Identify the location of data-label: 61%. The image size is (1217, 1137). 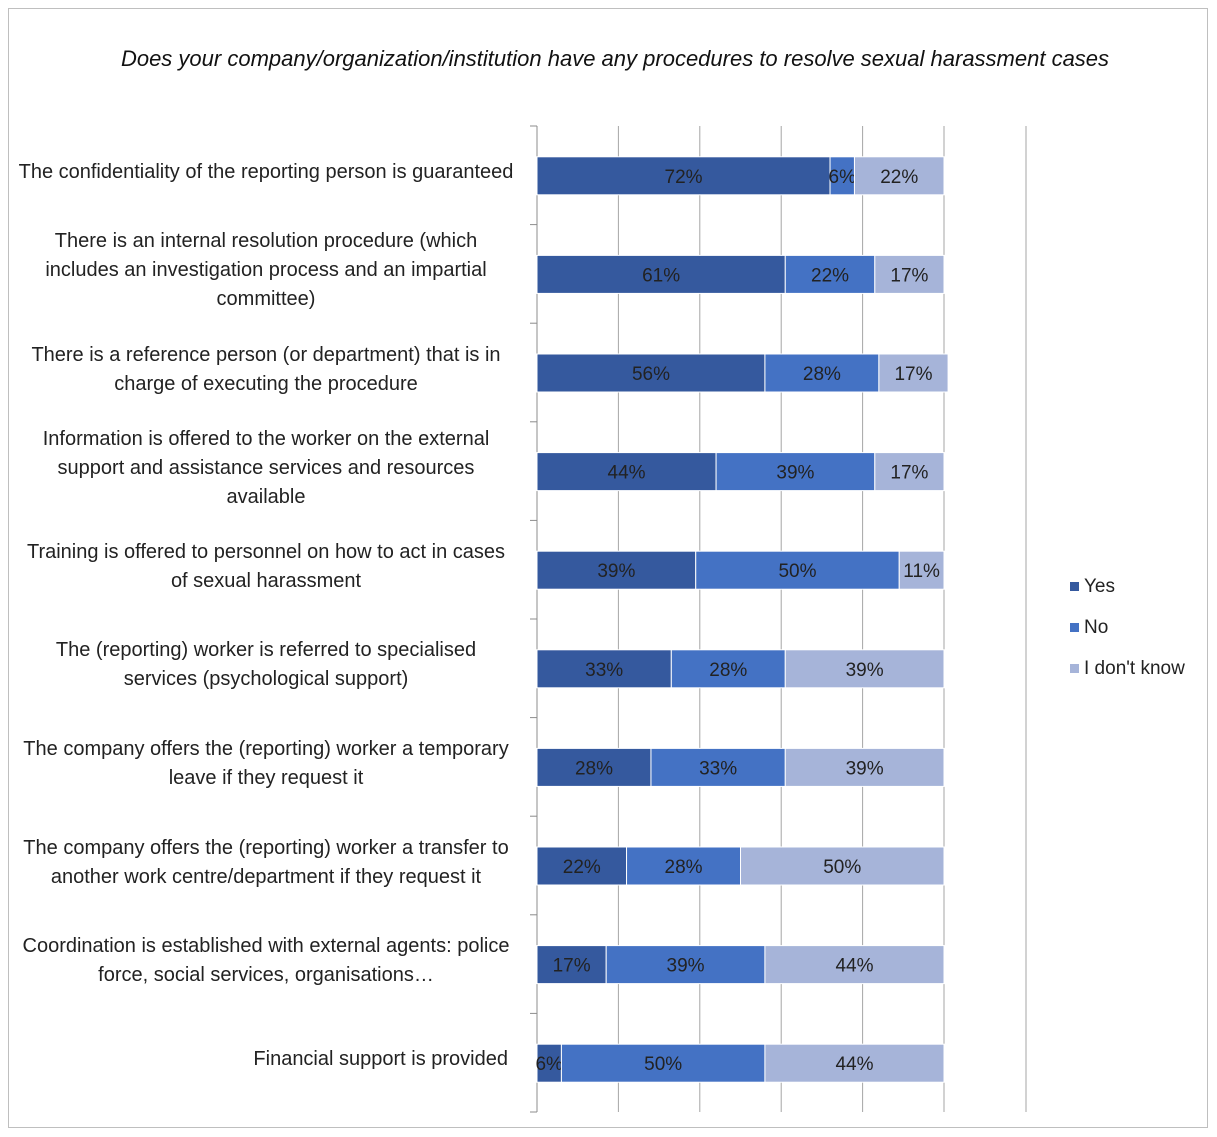
(661, 275).